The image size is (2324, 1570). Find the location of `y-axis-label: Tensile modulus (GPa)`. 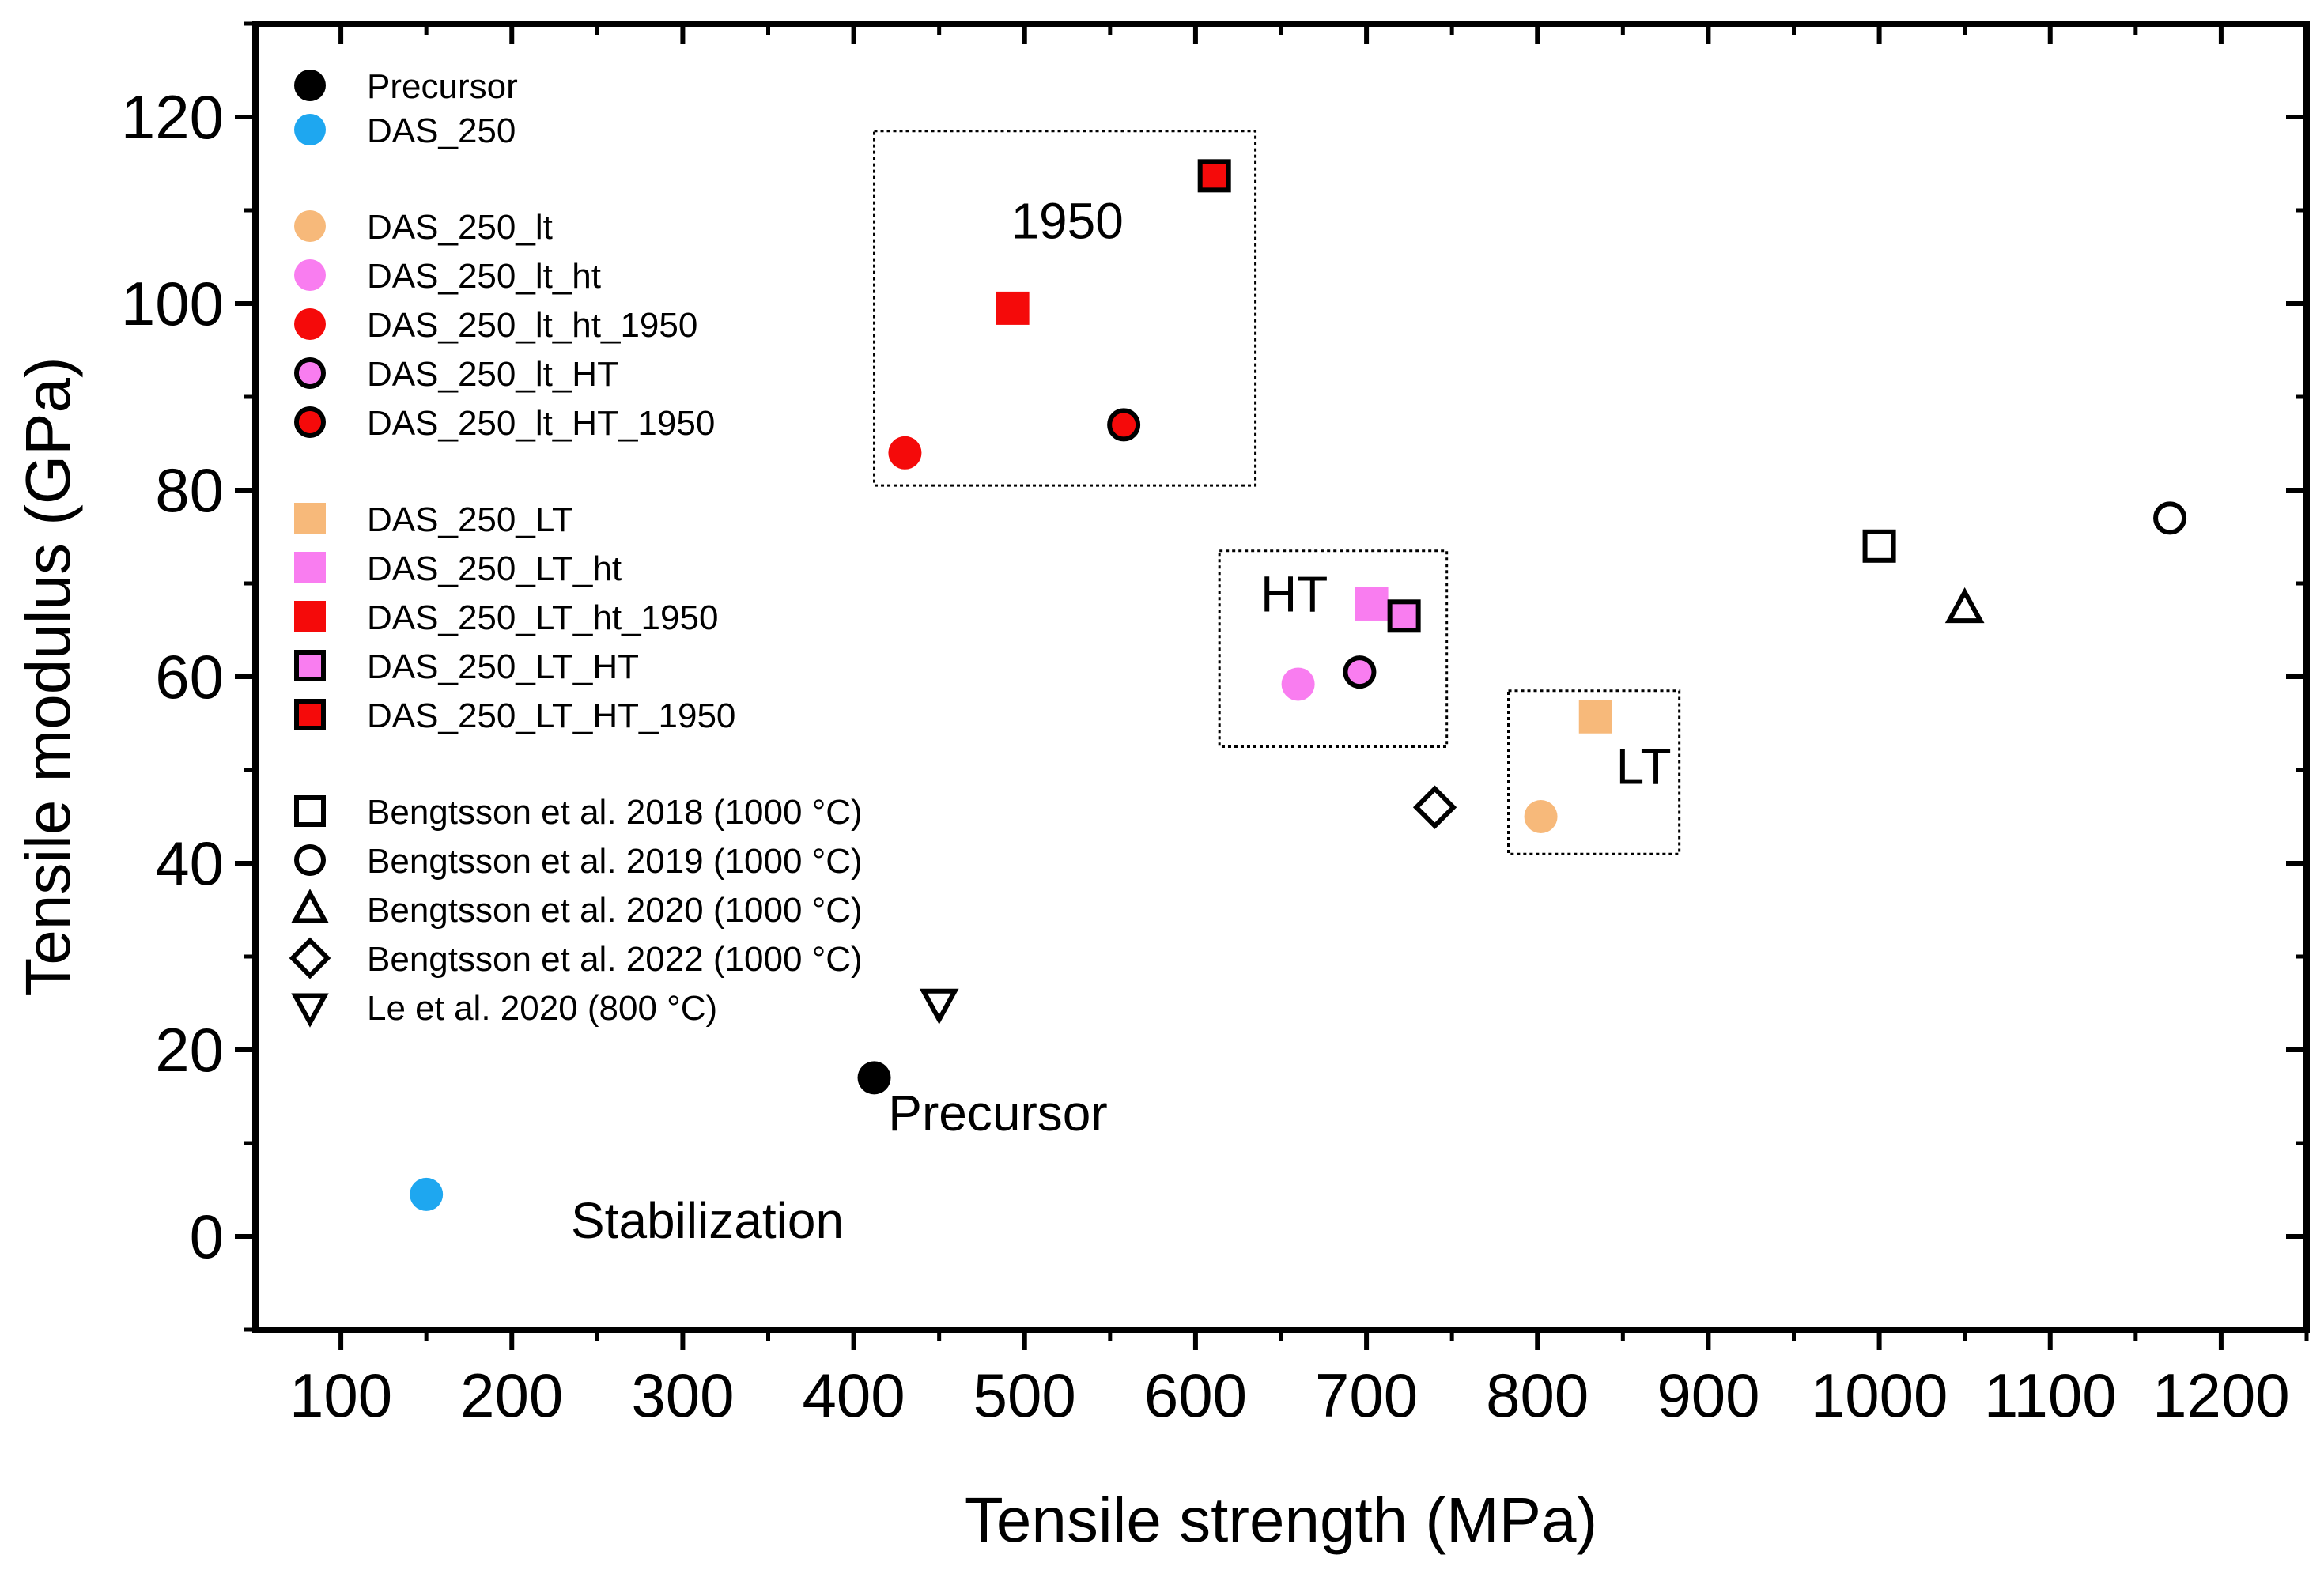

y-axis-label: Tensile modulus (GPa) is located at coordinates (48, 676).